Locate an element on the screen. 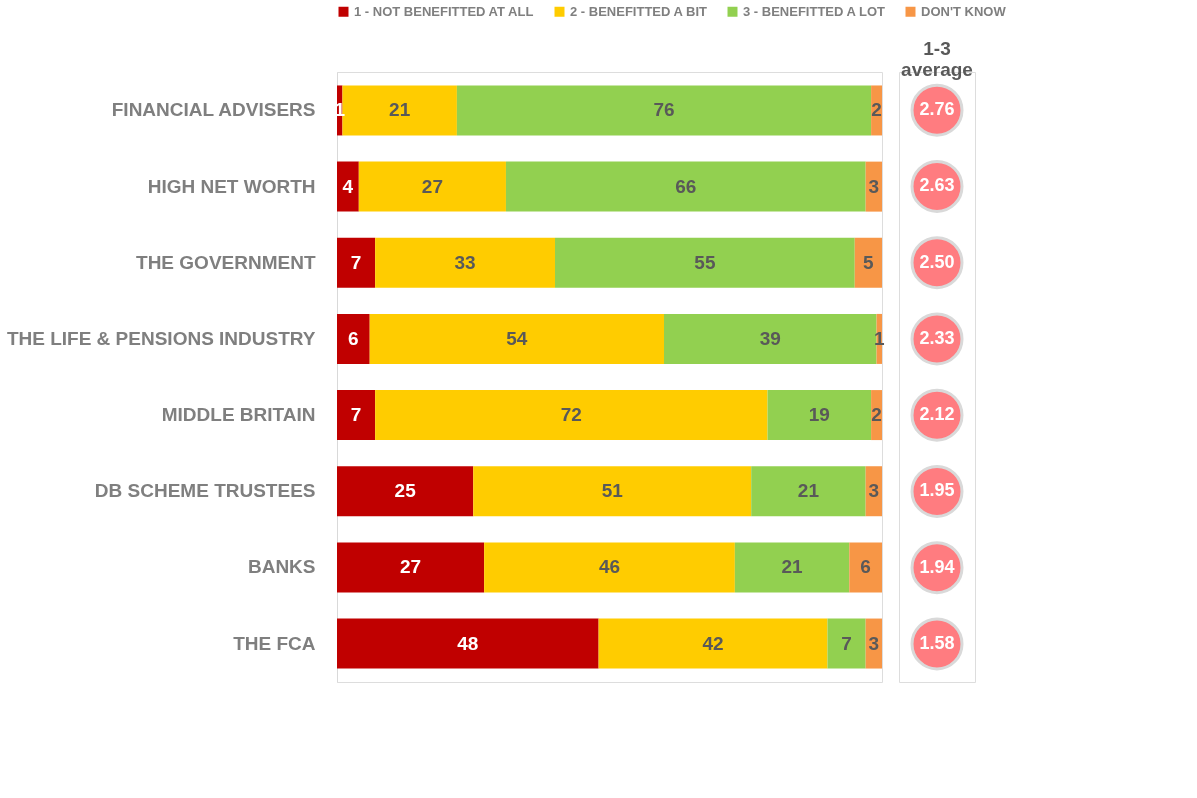 This screenshot has width=1197, height=798. data-label: 4 is located at coordinates (348, 186).